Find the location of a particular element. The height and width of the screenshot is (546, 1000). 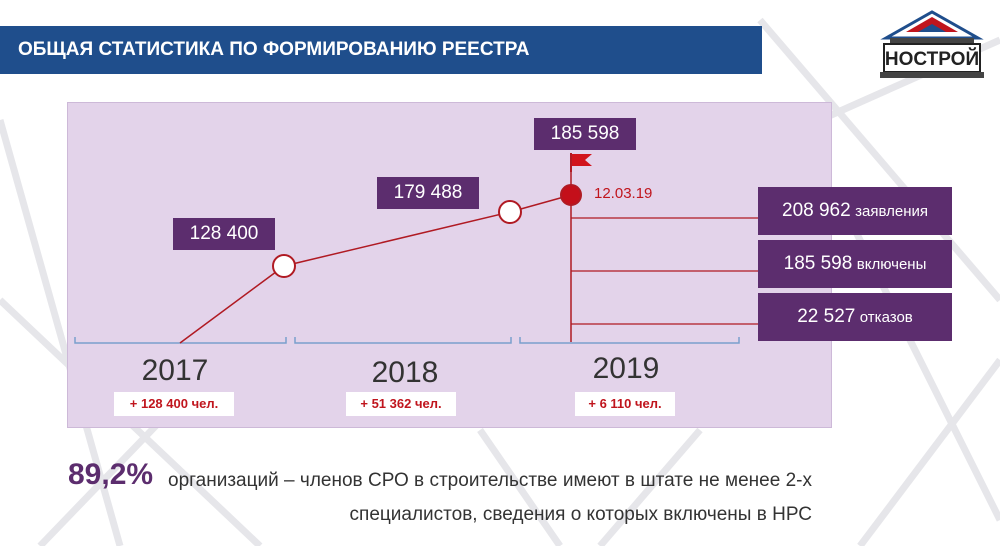

data-point-12.03.19 is located at coordinates (571, 195).